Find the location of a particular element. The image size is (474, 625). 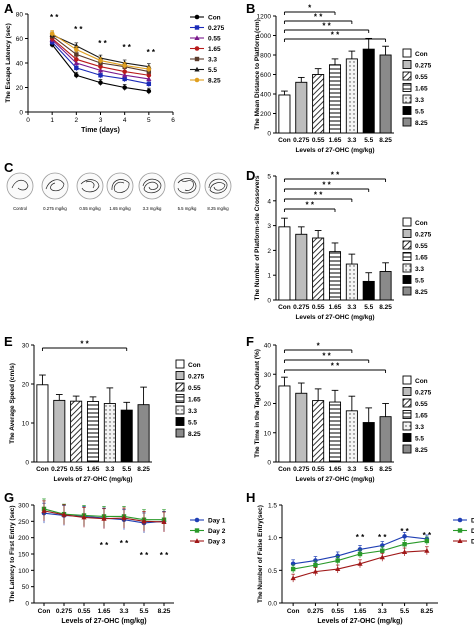

y-axis-label: The Number of False Entry(sec) is located at coordinates (260, 554).